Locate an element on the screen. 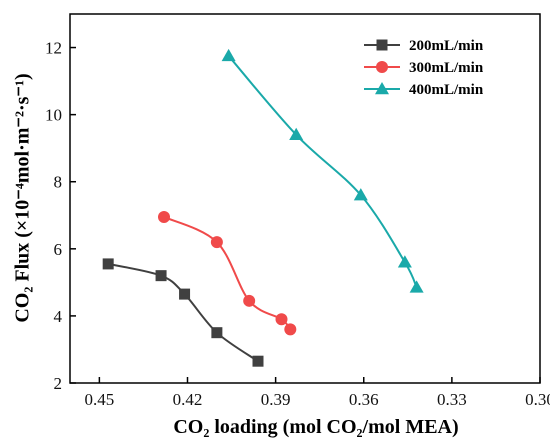  legend-entry: 200mL/min is located at coordinates (424, 46).